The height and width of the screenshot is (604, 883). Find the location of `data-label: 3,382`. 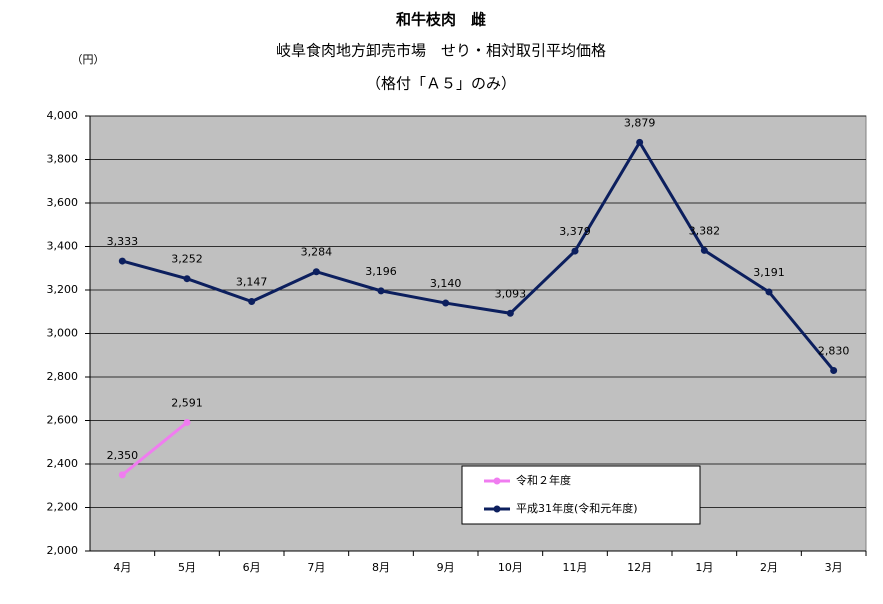

data-label: 3,382 is located at coordinates (705, 230).